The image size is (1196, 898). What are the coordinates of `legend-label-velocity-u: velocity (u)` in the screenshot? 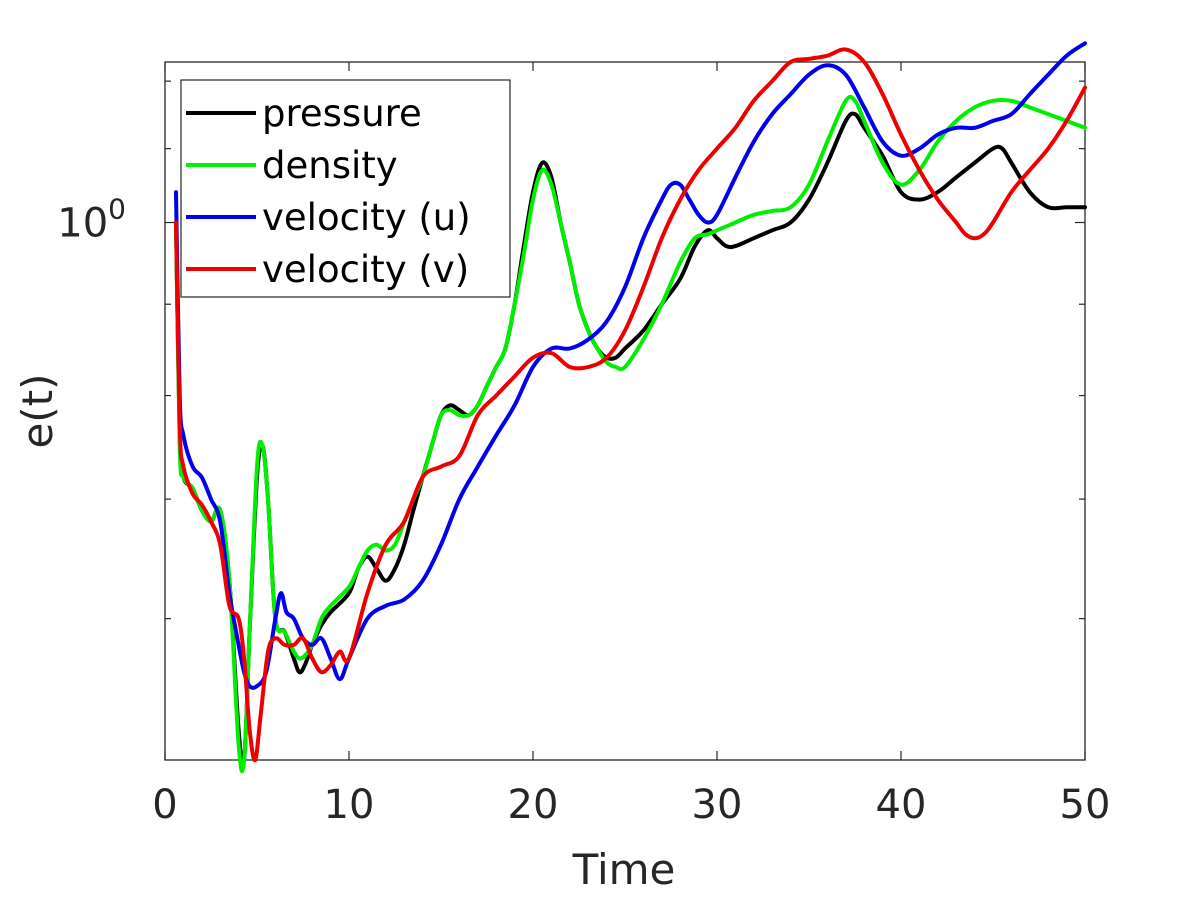 It's located at (366, 217).